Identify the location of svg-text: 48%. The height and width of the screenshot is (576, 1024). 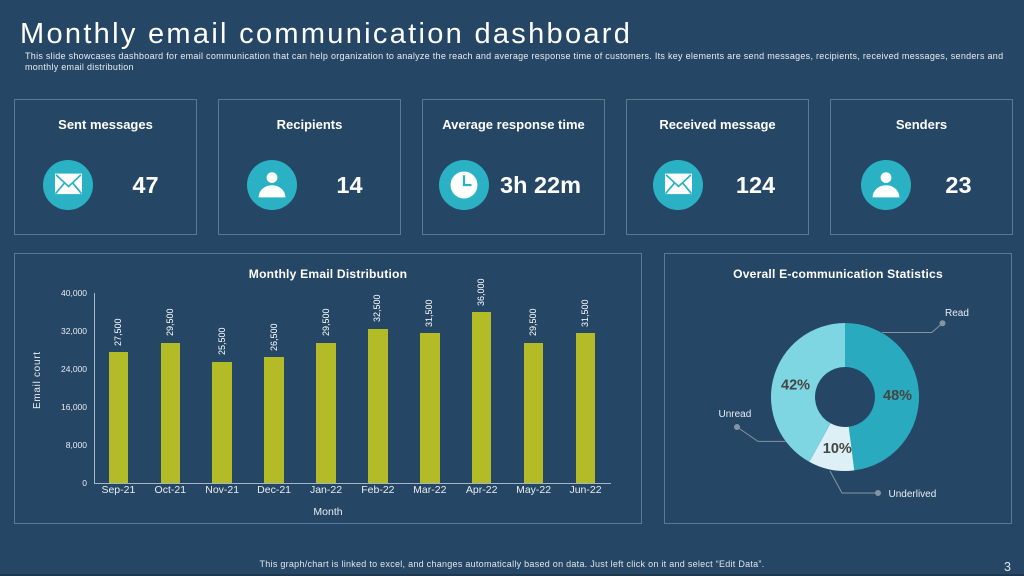
(897, 396).